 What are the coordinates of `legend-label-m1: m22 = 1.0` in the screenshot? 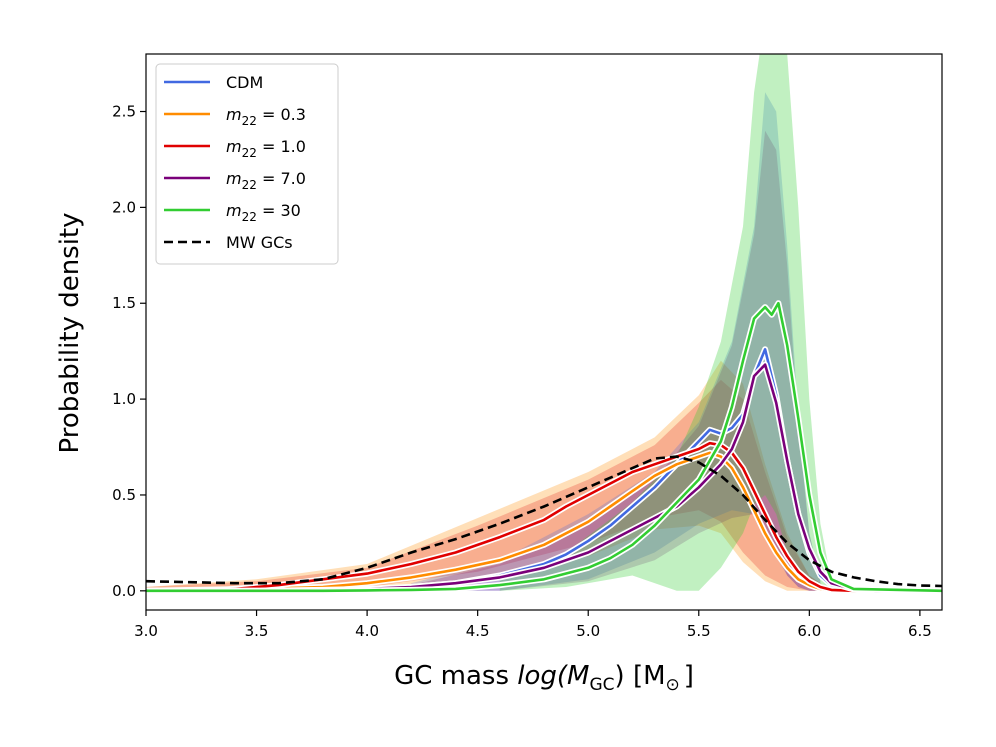 It's located at (266, 148).